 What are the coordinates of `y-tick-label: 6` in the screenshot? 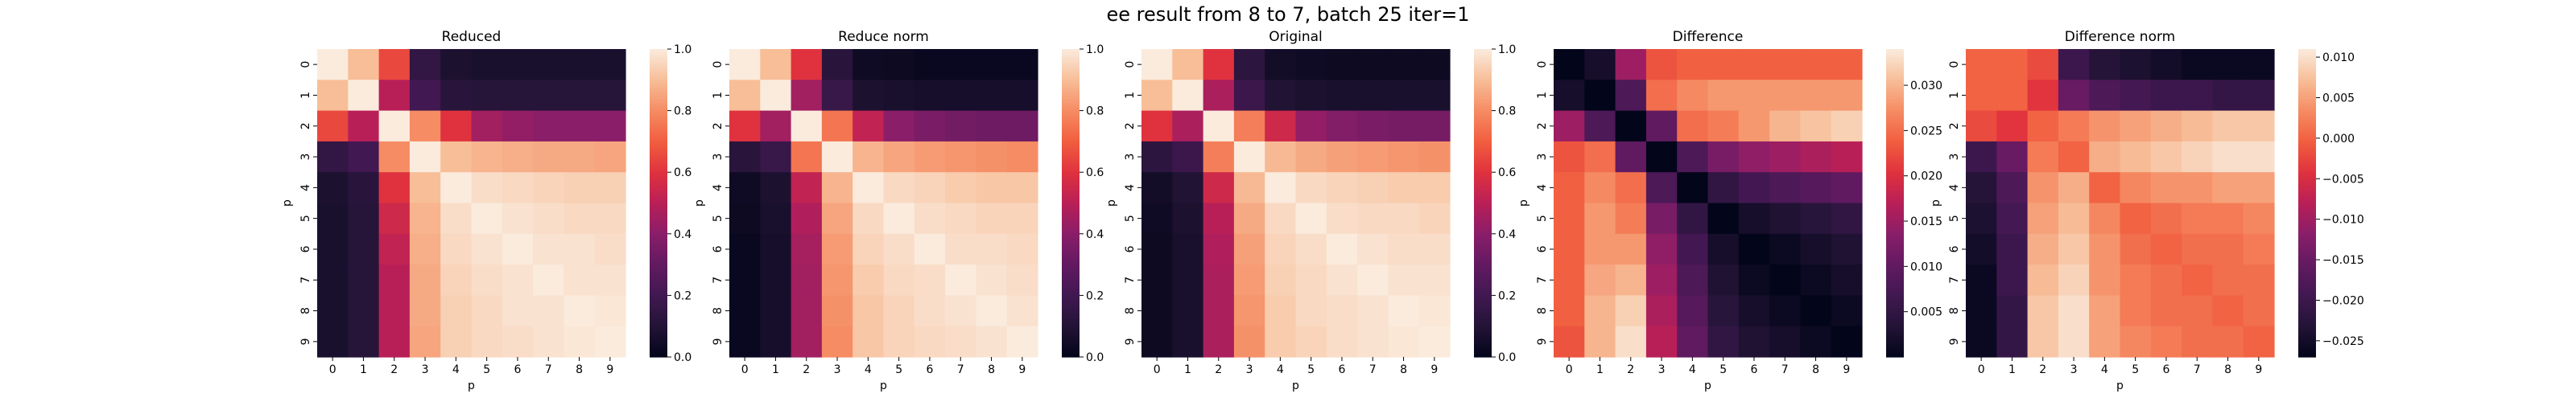 It's located at (1954, 248).